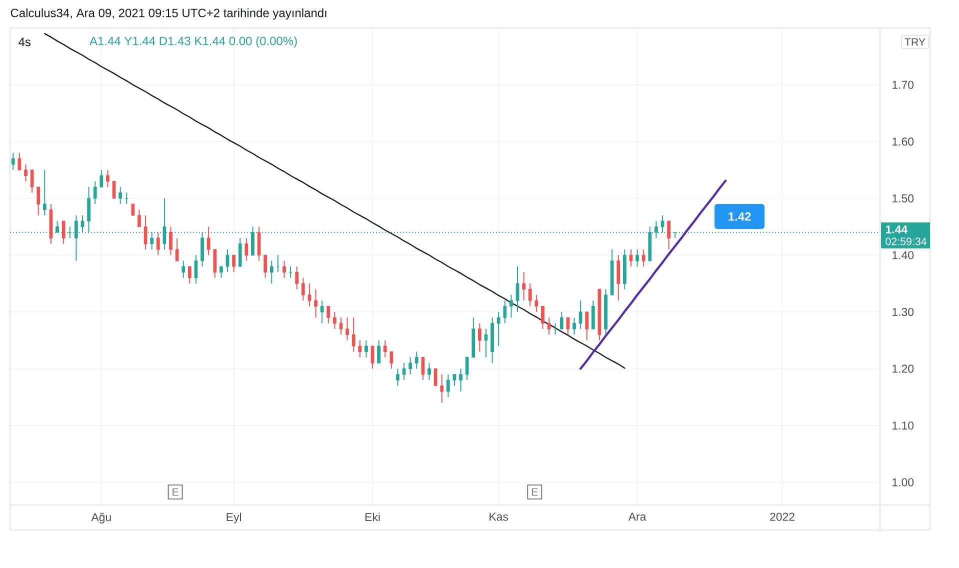 The image size is (959, 568). Describe the element at coordinates (193, 42) in the screenshot. I see `text: A1.44 Y1.44 D1.43 K1.44 0.00 (0.00%)` at that location.